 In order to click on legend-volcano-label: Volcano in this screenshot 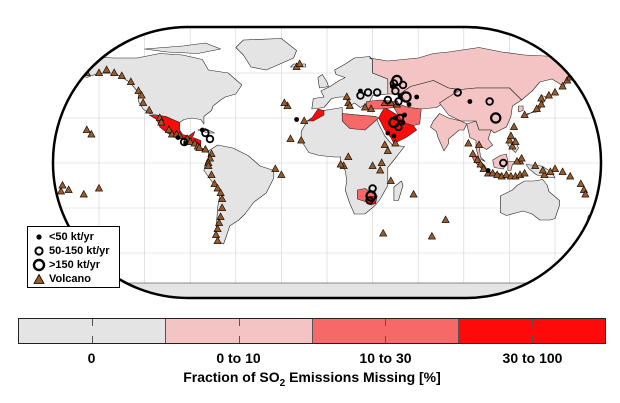, I will do `click(70, 279)`.